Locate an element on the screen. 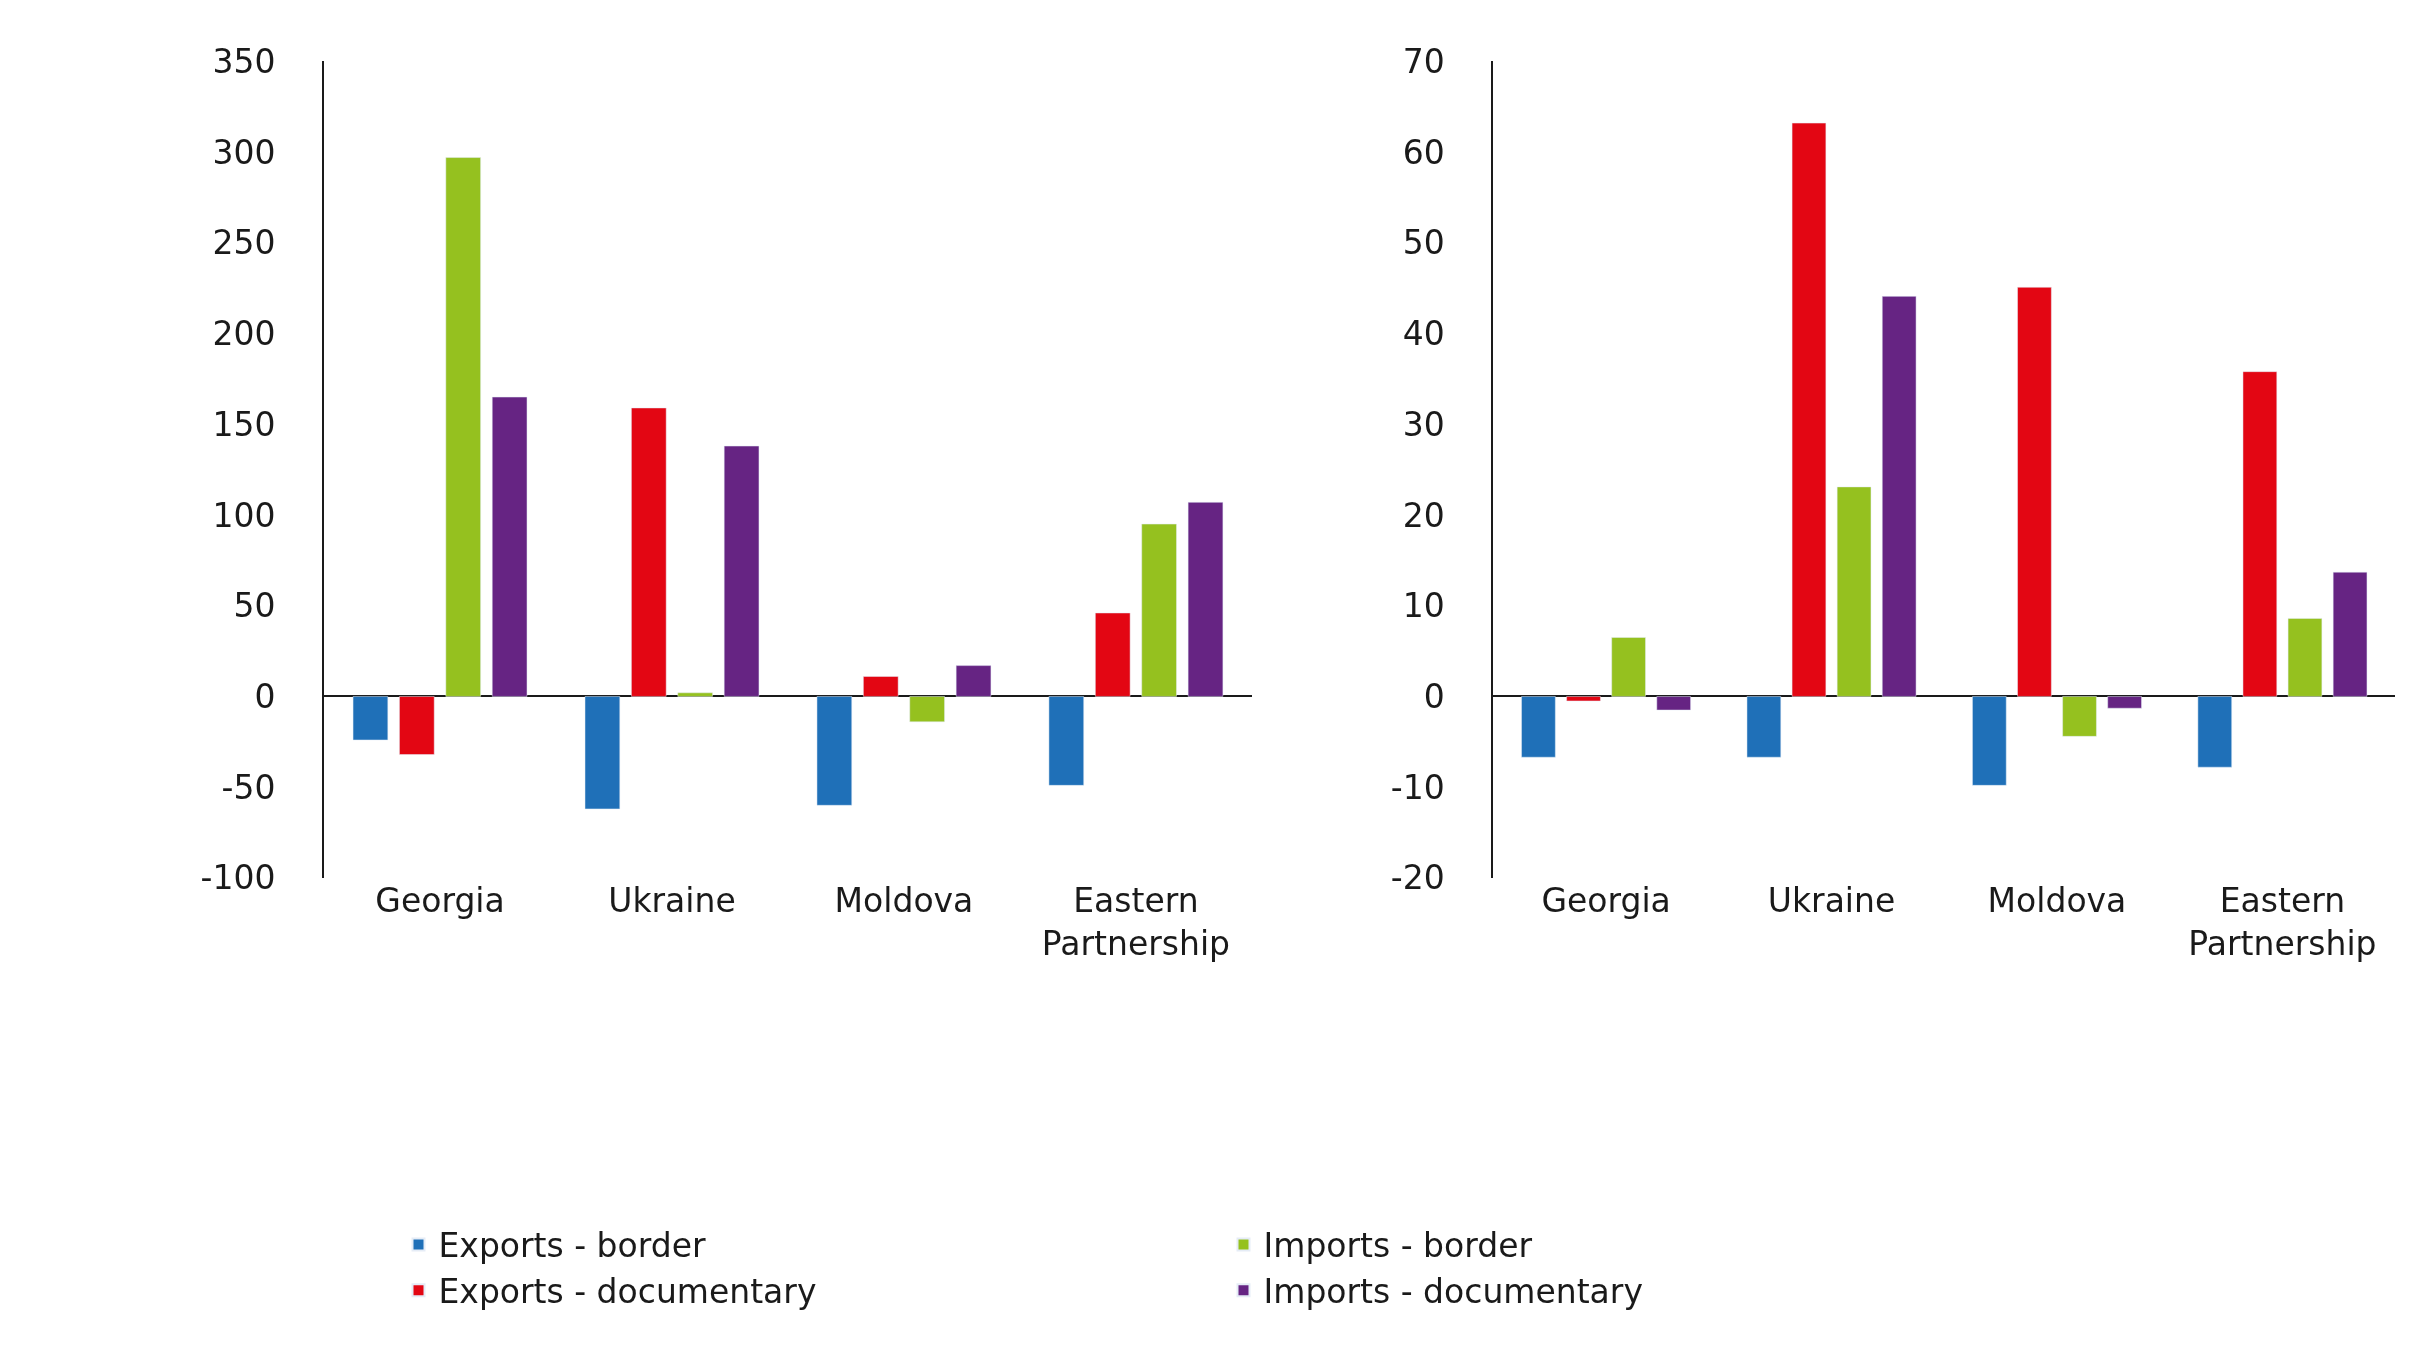 This screenshot has height=1355, width=2417. y-tick-label: 10 is located at coordinates (1423, 606).